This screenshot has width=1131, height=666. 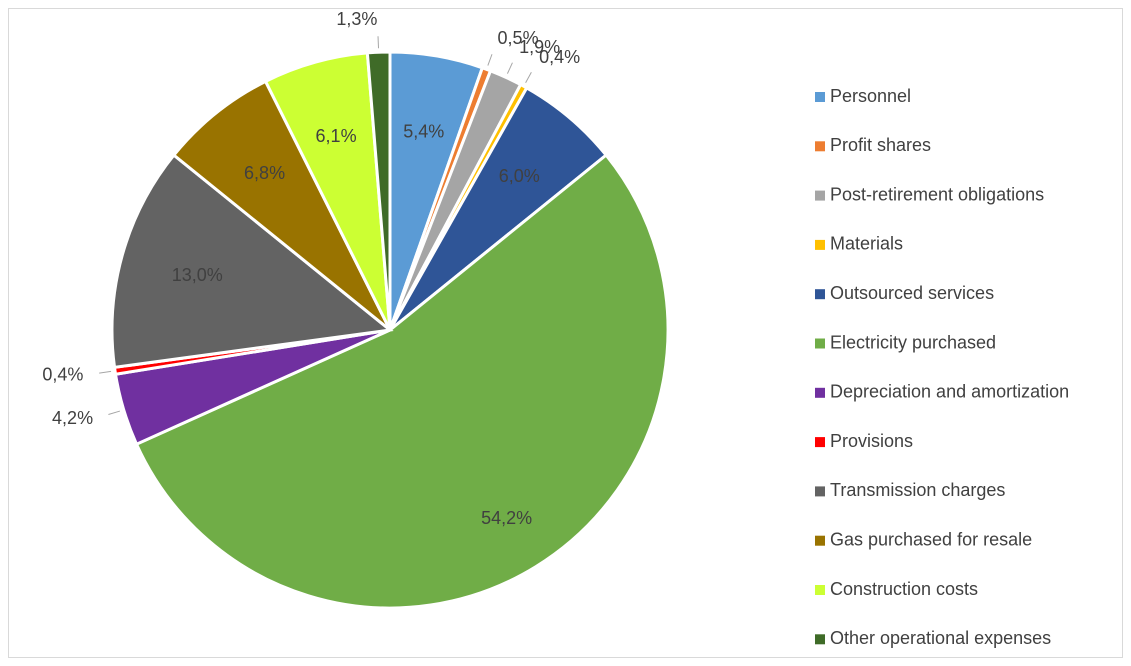 I want to click on legend-label: Outsourced services, so click(x=912, y=293).